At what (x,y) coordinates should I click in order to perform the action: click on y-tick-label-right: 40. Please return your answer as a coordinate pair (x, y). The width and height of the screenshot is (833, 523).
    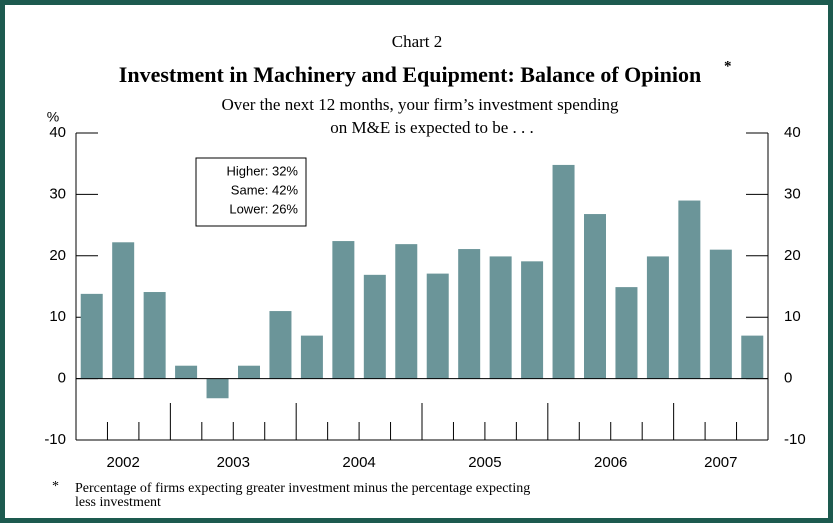
    Looking at the image, I should click on (792, 132).